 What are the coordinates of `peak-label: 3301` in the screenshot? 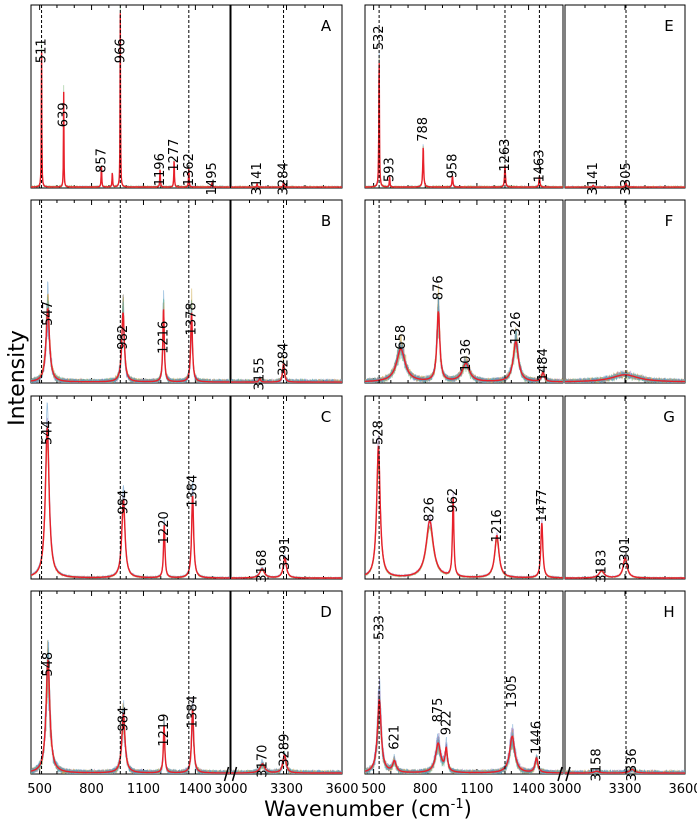 It's located at (625, 553).